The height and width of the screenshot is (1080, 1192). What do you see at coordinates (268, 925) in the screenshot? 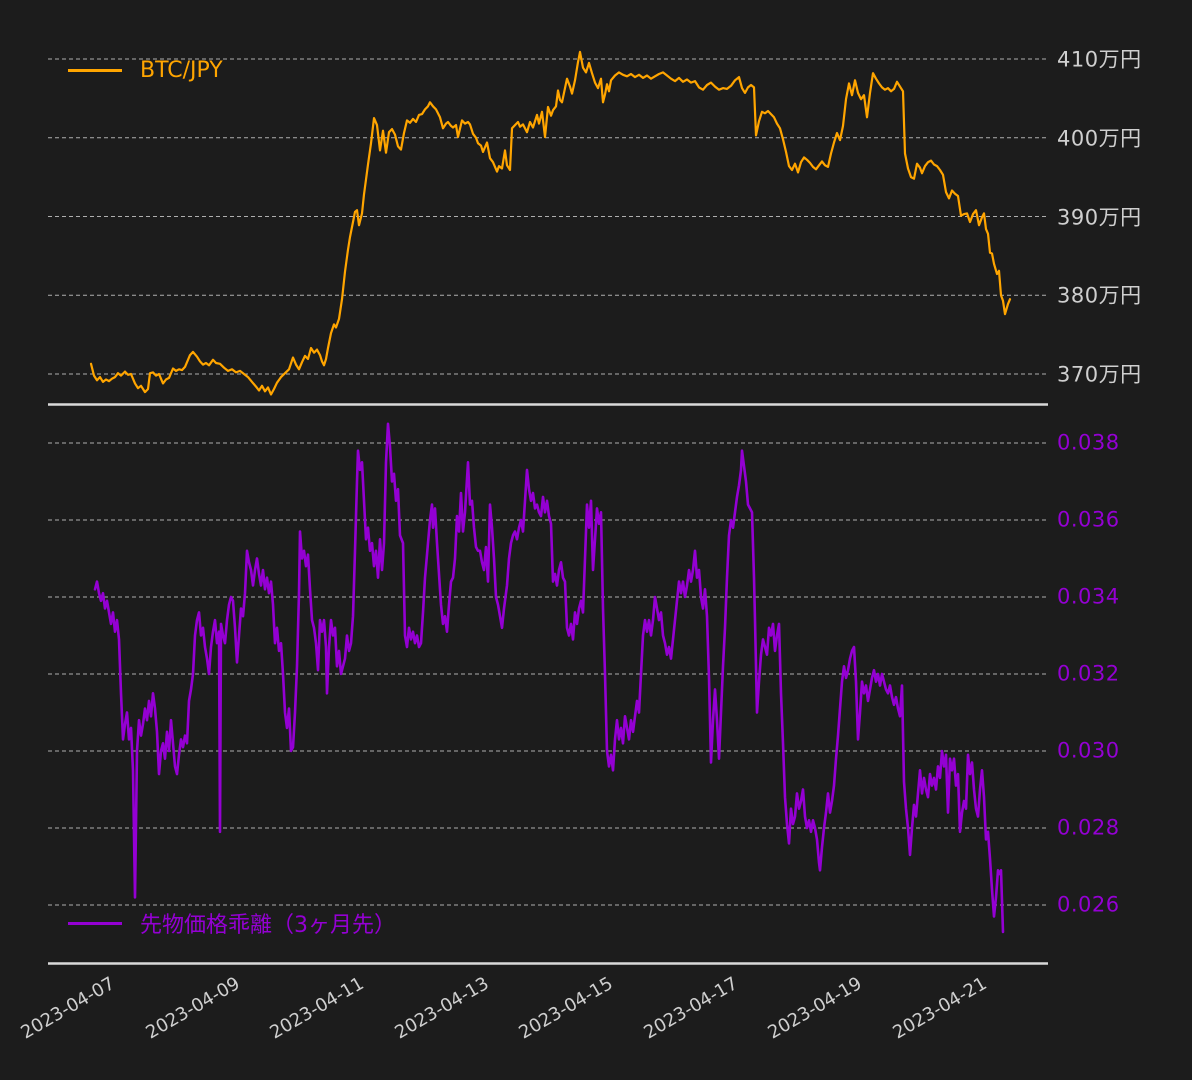
I see `futures-deviation-legend-label: 先物価格乖離（3ヶ月先）` at bounding box center [268, 925].